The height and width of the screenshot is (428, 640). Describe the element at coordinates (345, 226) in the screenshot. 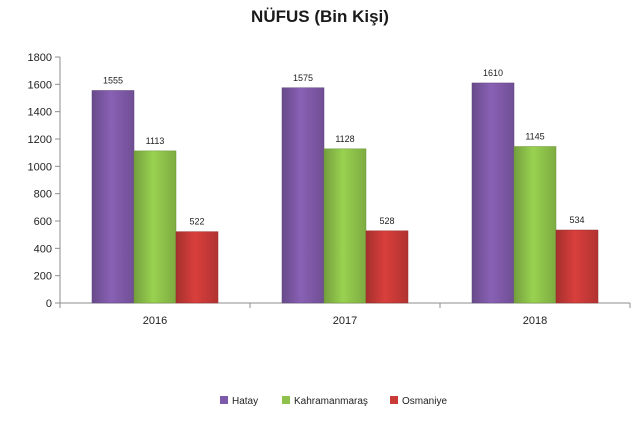

I see `bar-kahramanmara--2017` at that location.